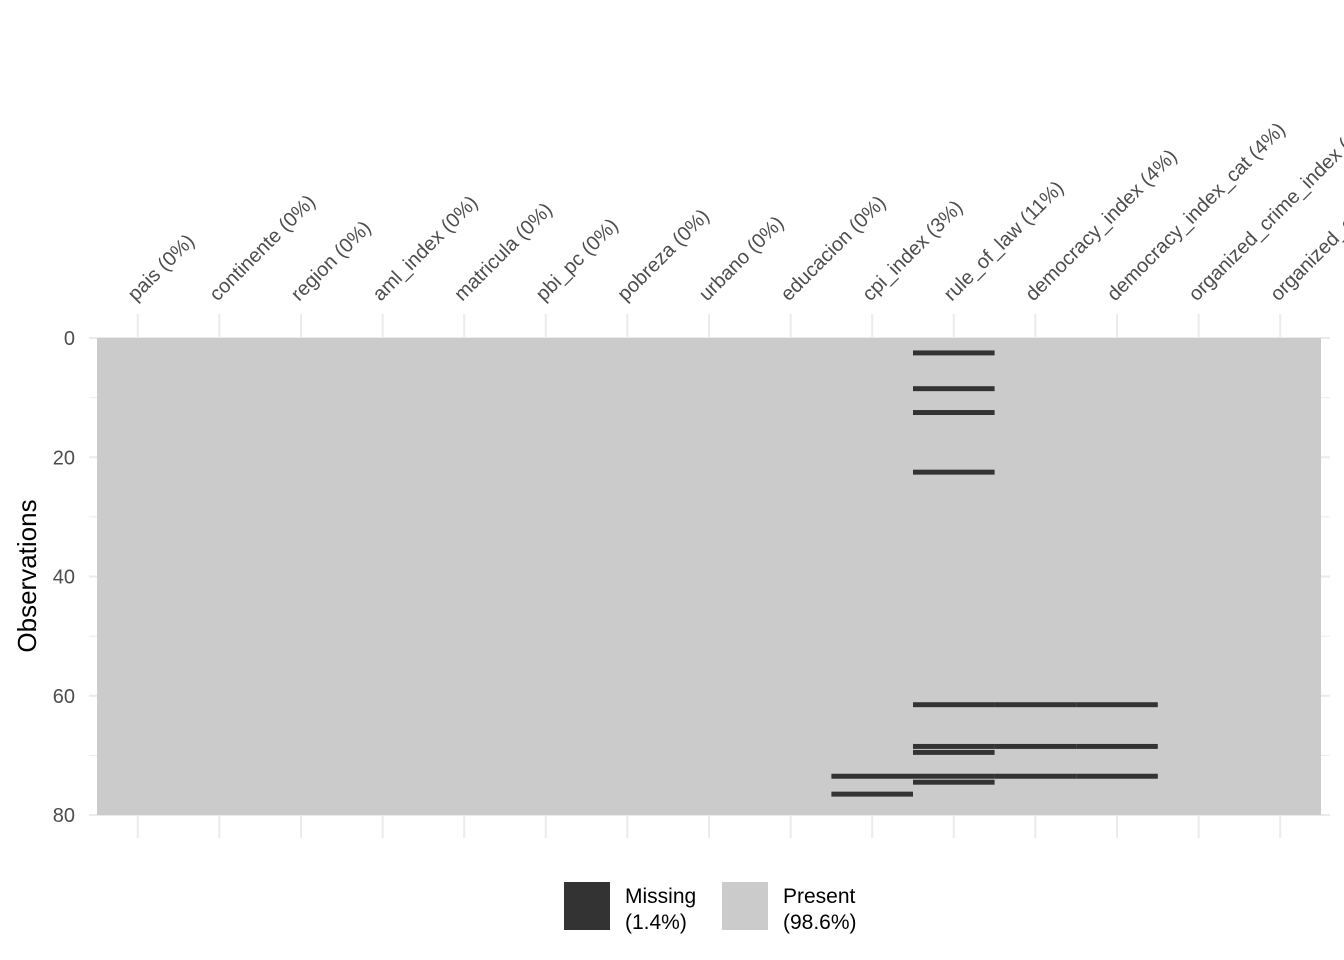  What do you see at coordinates (331, 261) in the screenshot?
I see `variable-label: region (0%)` at bounding box center [331, 261].